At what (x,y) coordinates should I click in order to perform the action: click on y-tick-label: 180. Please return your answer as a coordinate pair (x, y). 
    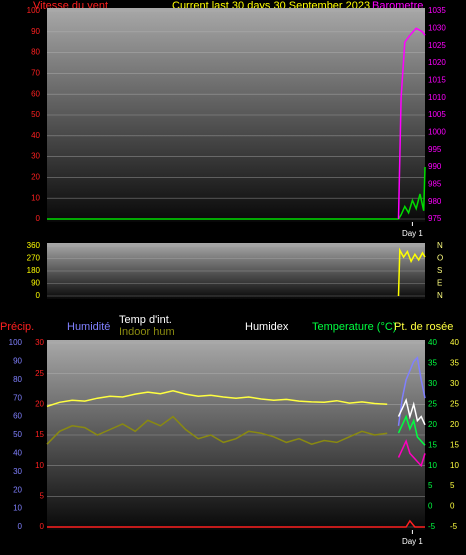
    Looking at the image, I should click on (34, 270).